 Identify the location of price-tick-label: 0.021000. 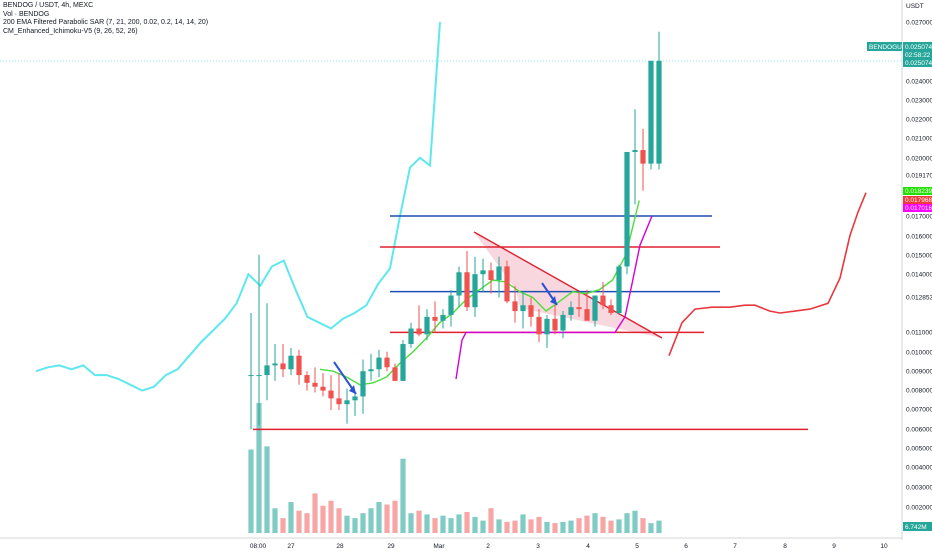
(919, 139).